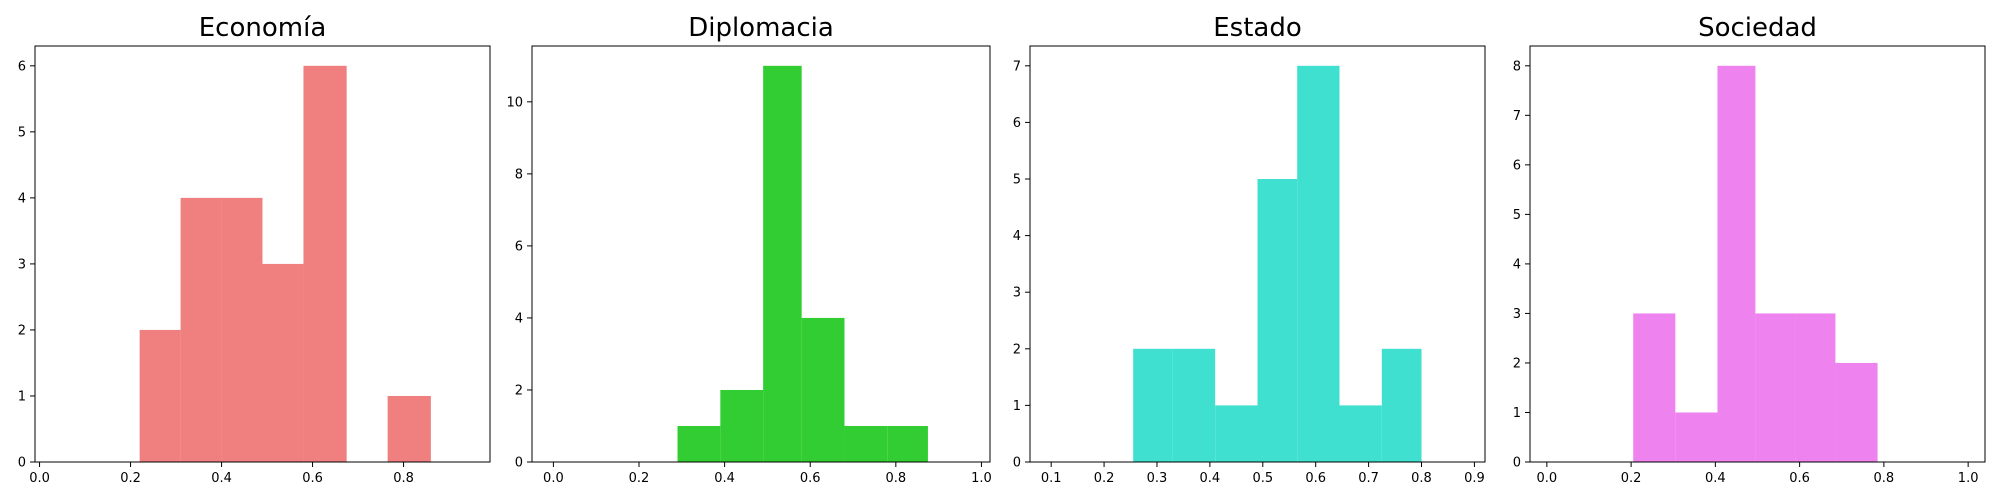 The width and height of the screenshot is (2000, 504). Describe the element at coordinates (1368, 478) in the screenshot. I see `x-tick-label: 0.7` at that location.